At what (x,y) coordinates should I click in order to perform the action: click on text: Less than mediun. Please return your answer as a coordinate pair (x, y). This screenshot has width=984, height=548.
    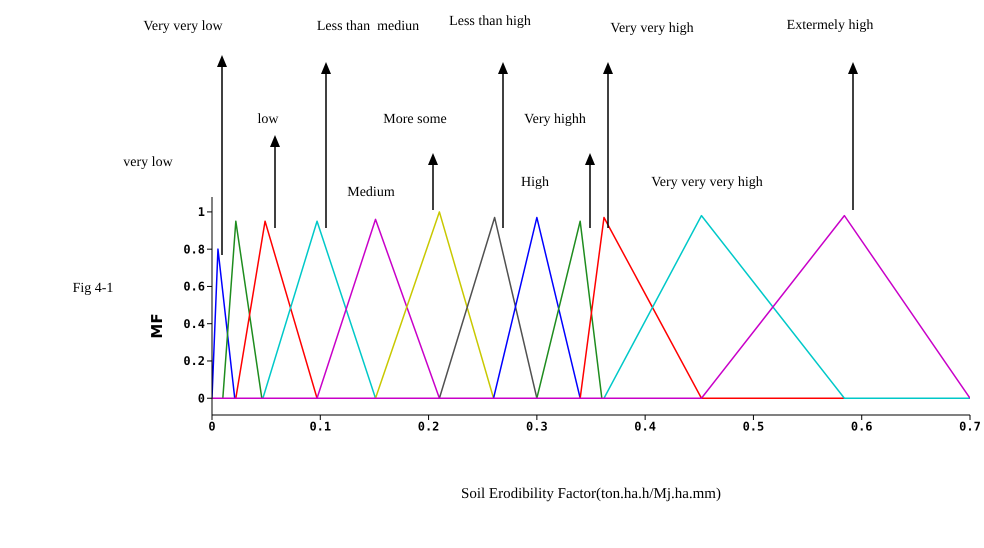
    Looking at the image, I should click on (368, 26).